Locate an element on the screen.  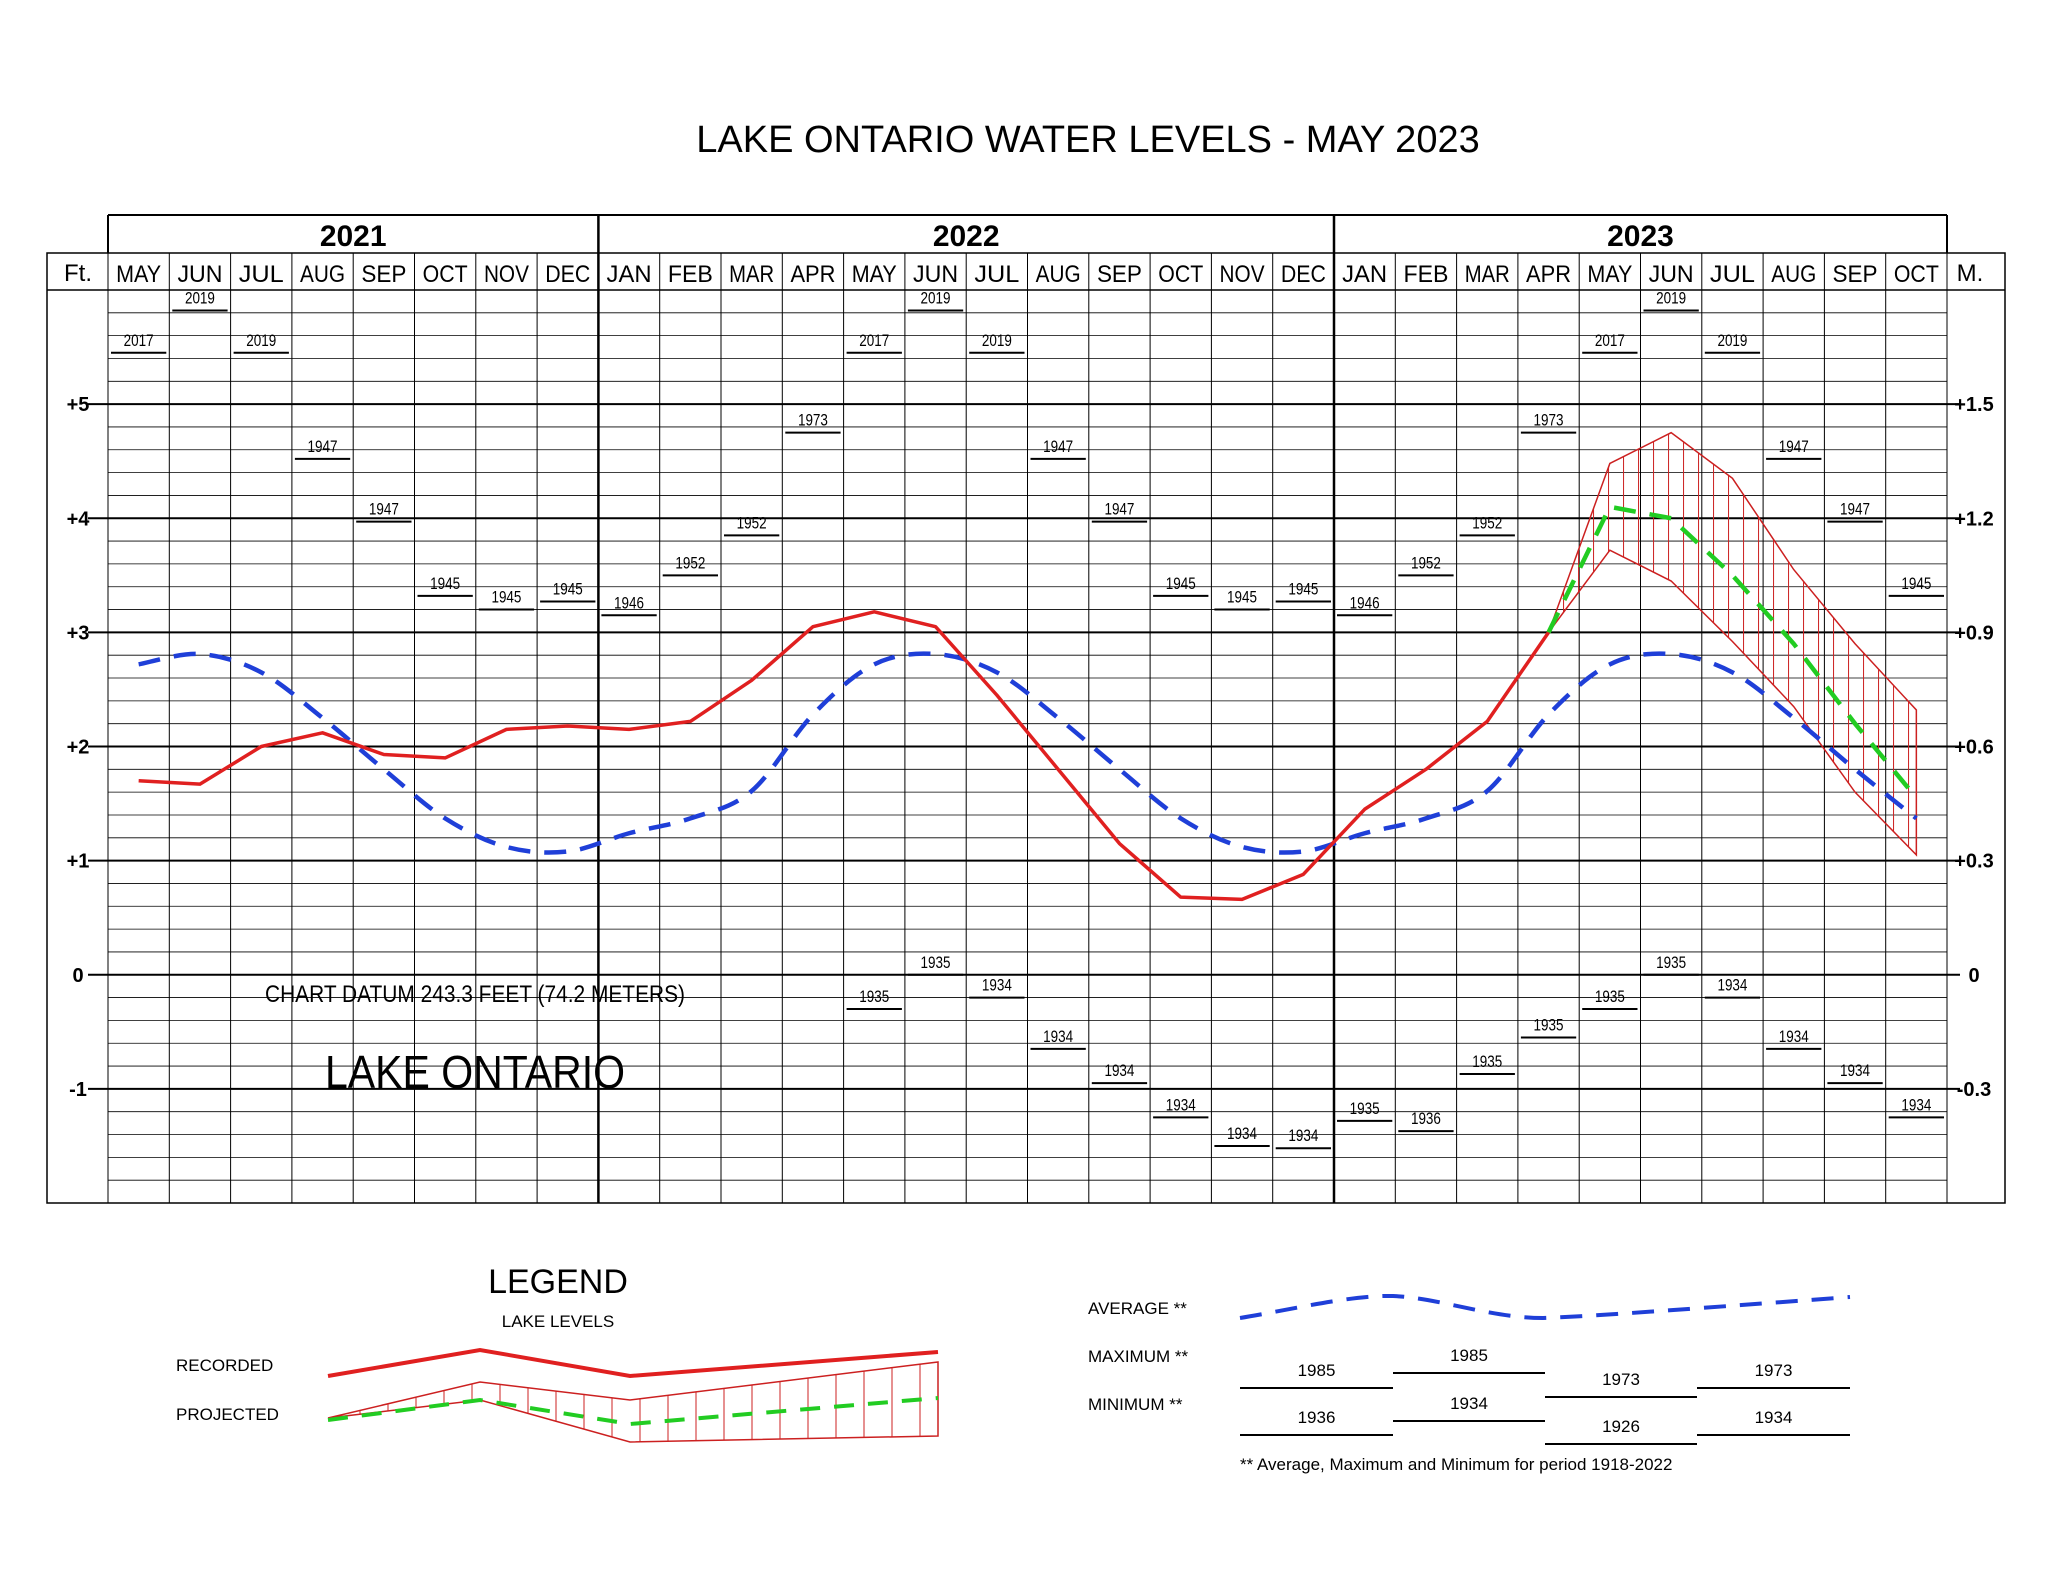
legend-min-year: 1926 is located at coordinates (1621, 1426).